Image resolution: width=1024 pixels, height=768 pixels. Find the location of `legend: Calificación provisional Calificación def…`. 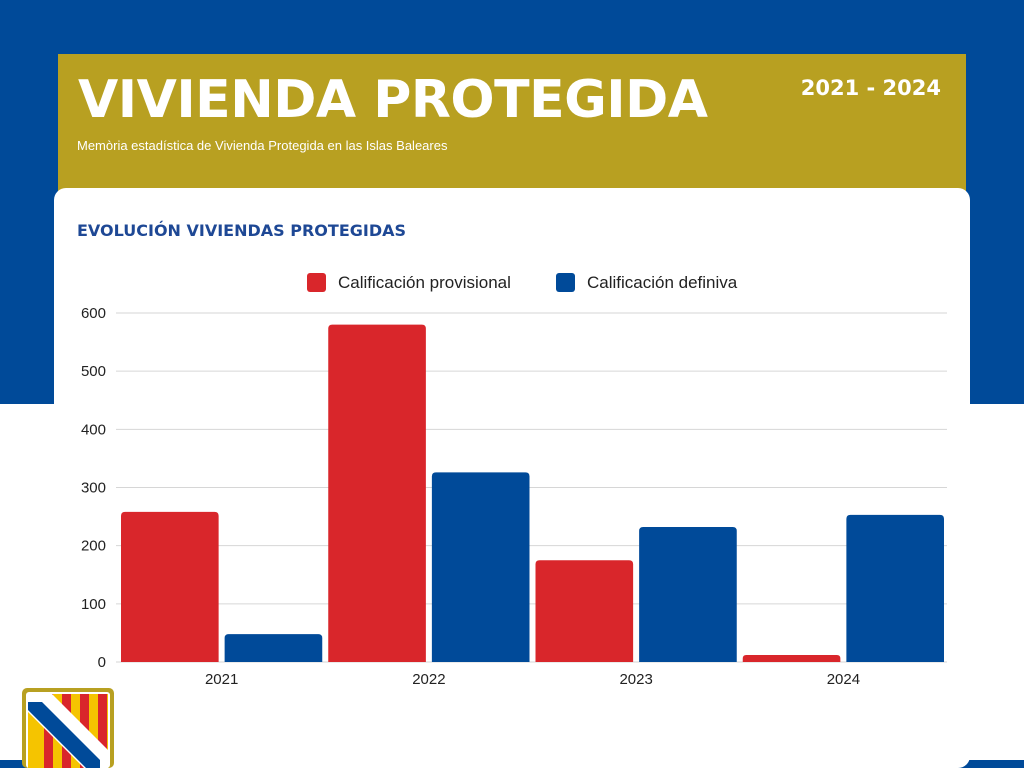

legend: Calificación provisional Calificación def… is located at coordinates (522, 282).